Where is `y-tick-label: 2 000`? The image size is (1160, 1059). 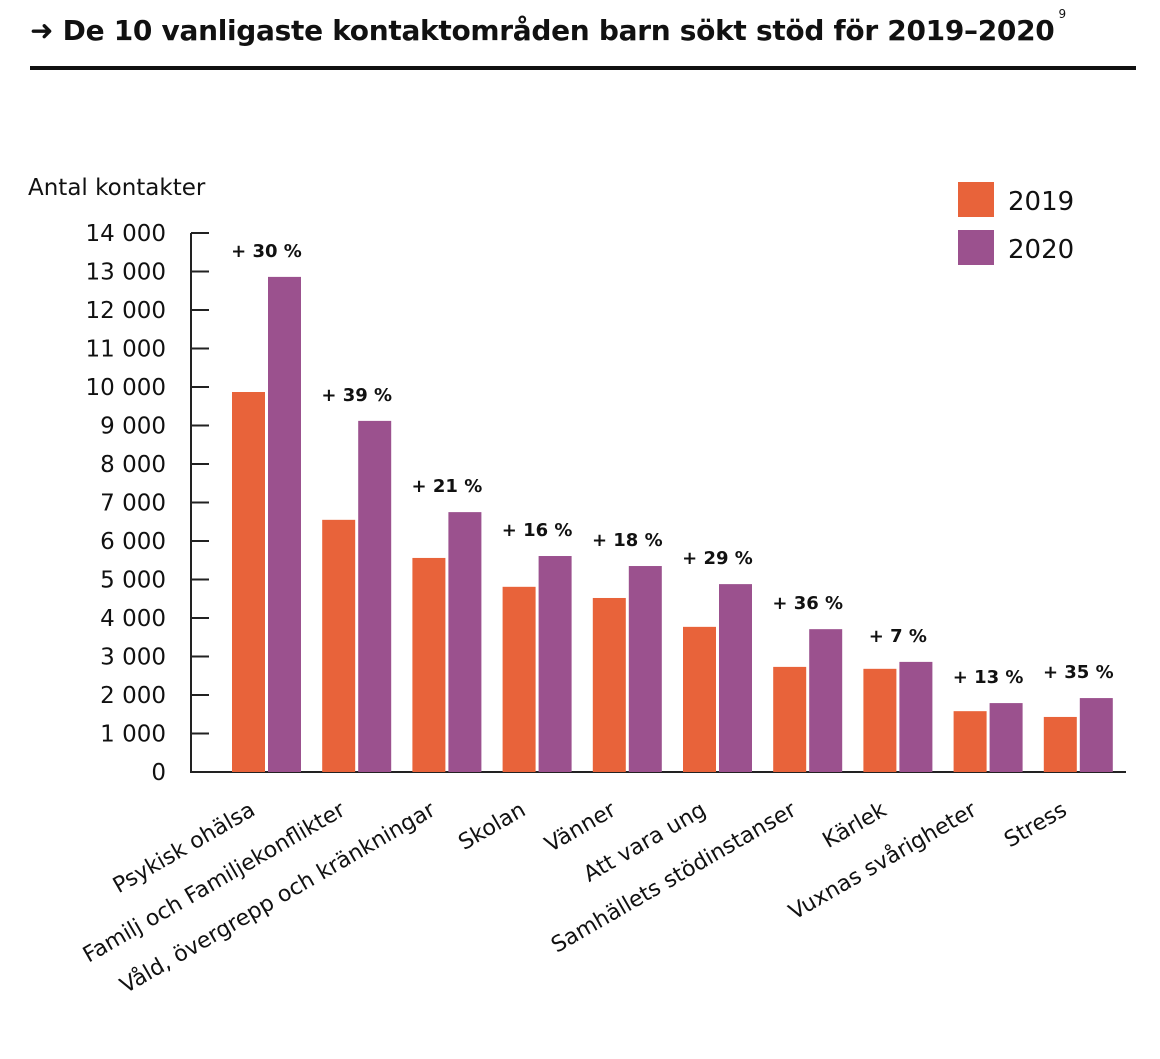
y-tick-label: 2 000 is located at coordinates (133, 696).